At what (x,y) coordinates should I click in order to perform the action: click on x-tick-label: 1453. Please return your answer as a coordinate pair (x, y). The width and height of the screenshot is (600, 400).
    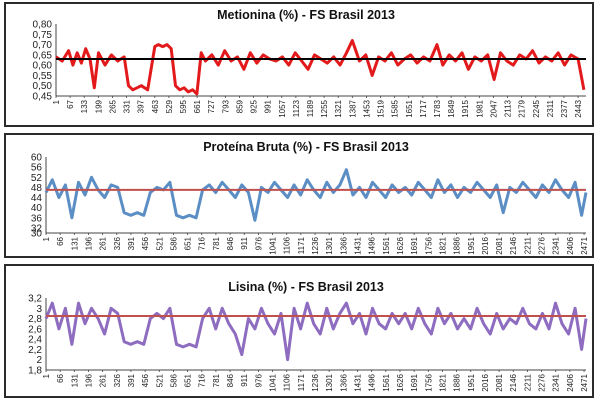
    Looking at the image, I should click on (366, 108).